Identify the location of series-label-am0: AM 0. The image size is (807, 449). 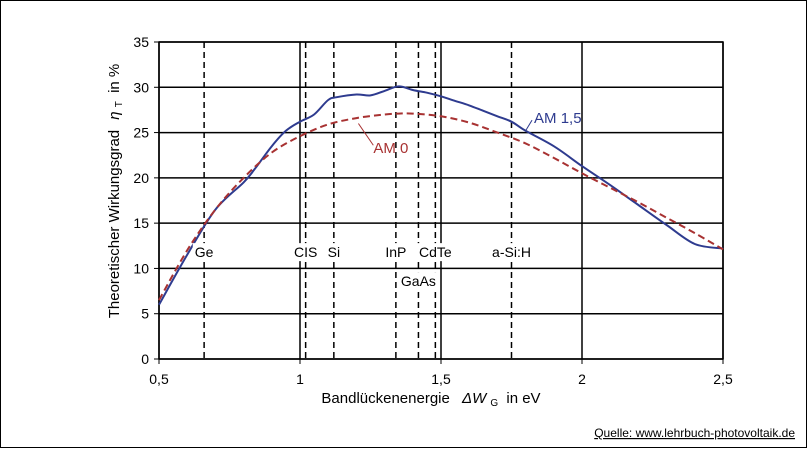
(390, 148).